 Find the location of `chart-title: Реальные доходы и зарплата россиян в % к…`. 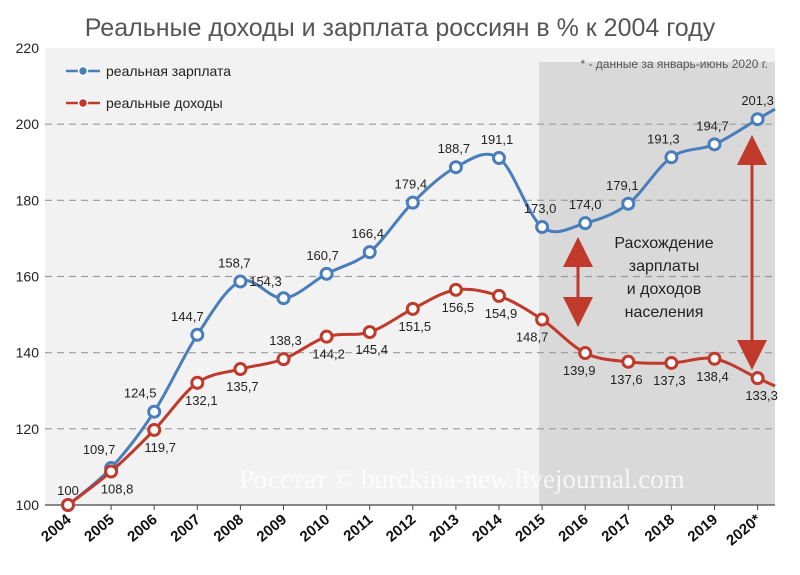

chart-title: Реальные доходы и зарплата россиян в % к… is located at coordinates (400, 28).